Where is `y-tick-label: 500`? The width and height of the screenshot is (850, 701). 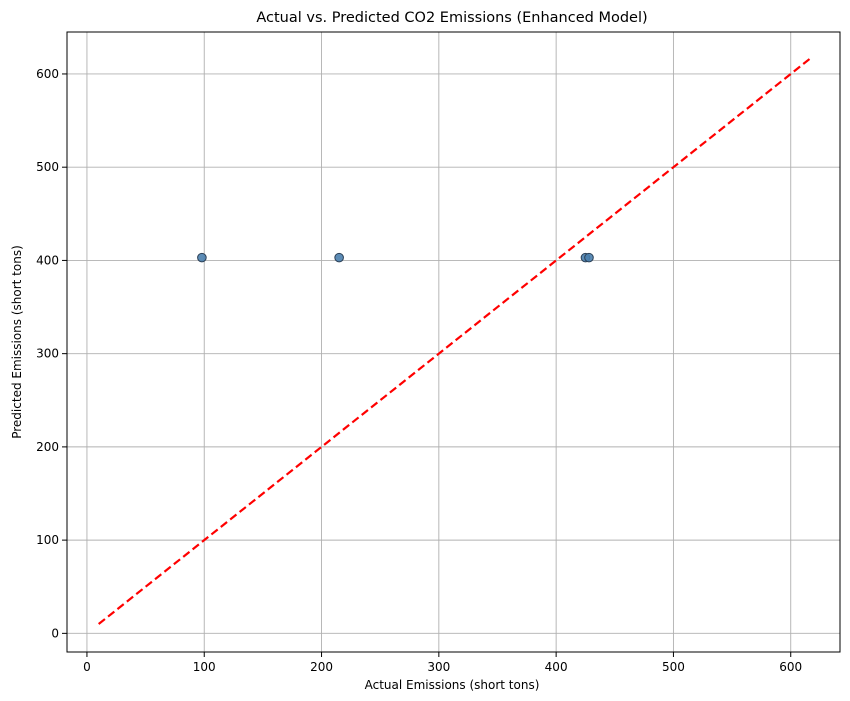 y-tick-label: 500 is located at coordinates (47, 167).